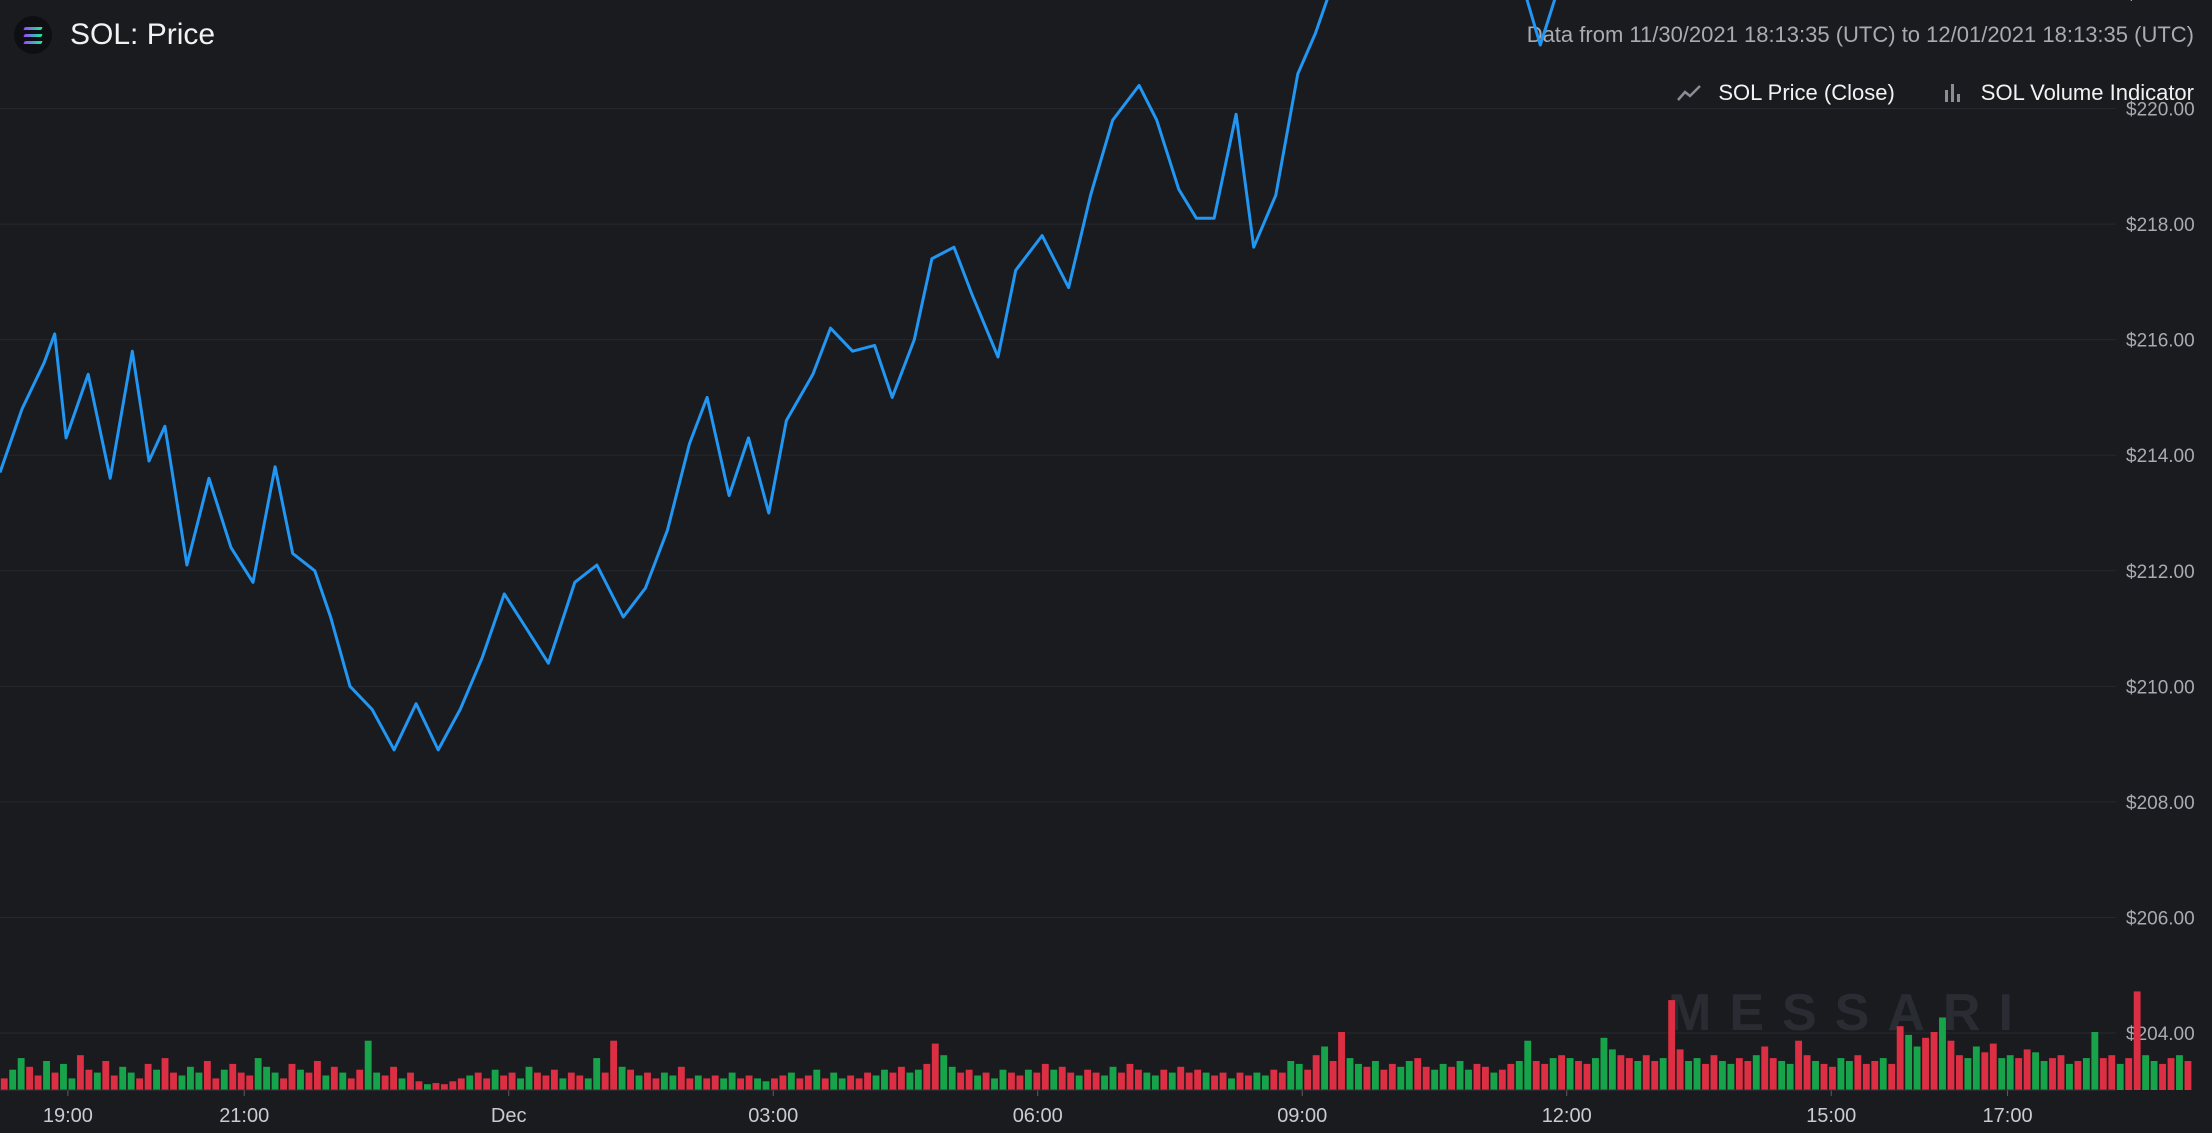 The width and height of the screenshot is (2212, 1133). I want to click on legend-item-price: SOL Price (Close), so click(1785, 93).